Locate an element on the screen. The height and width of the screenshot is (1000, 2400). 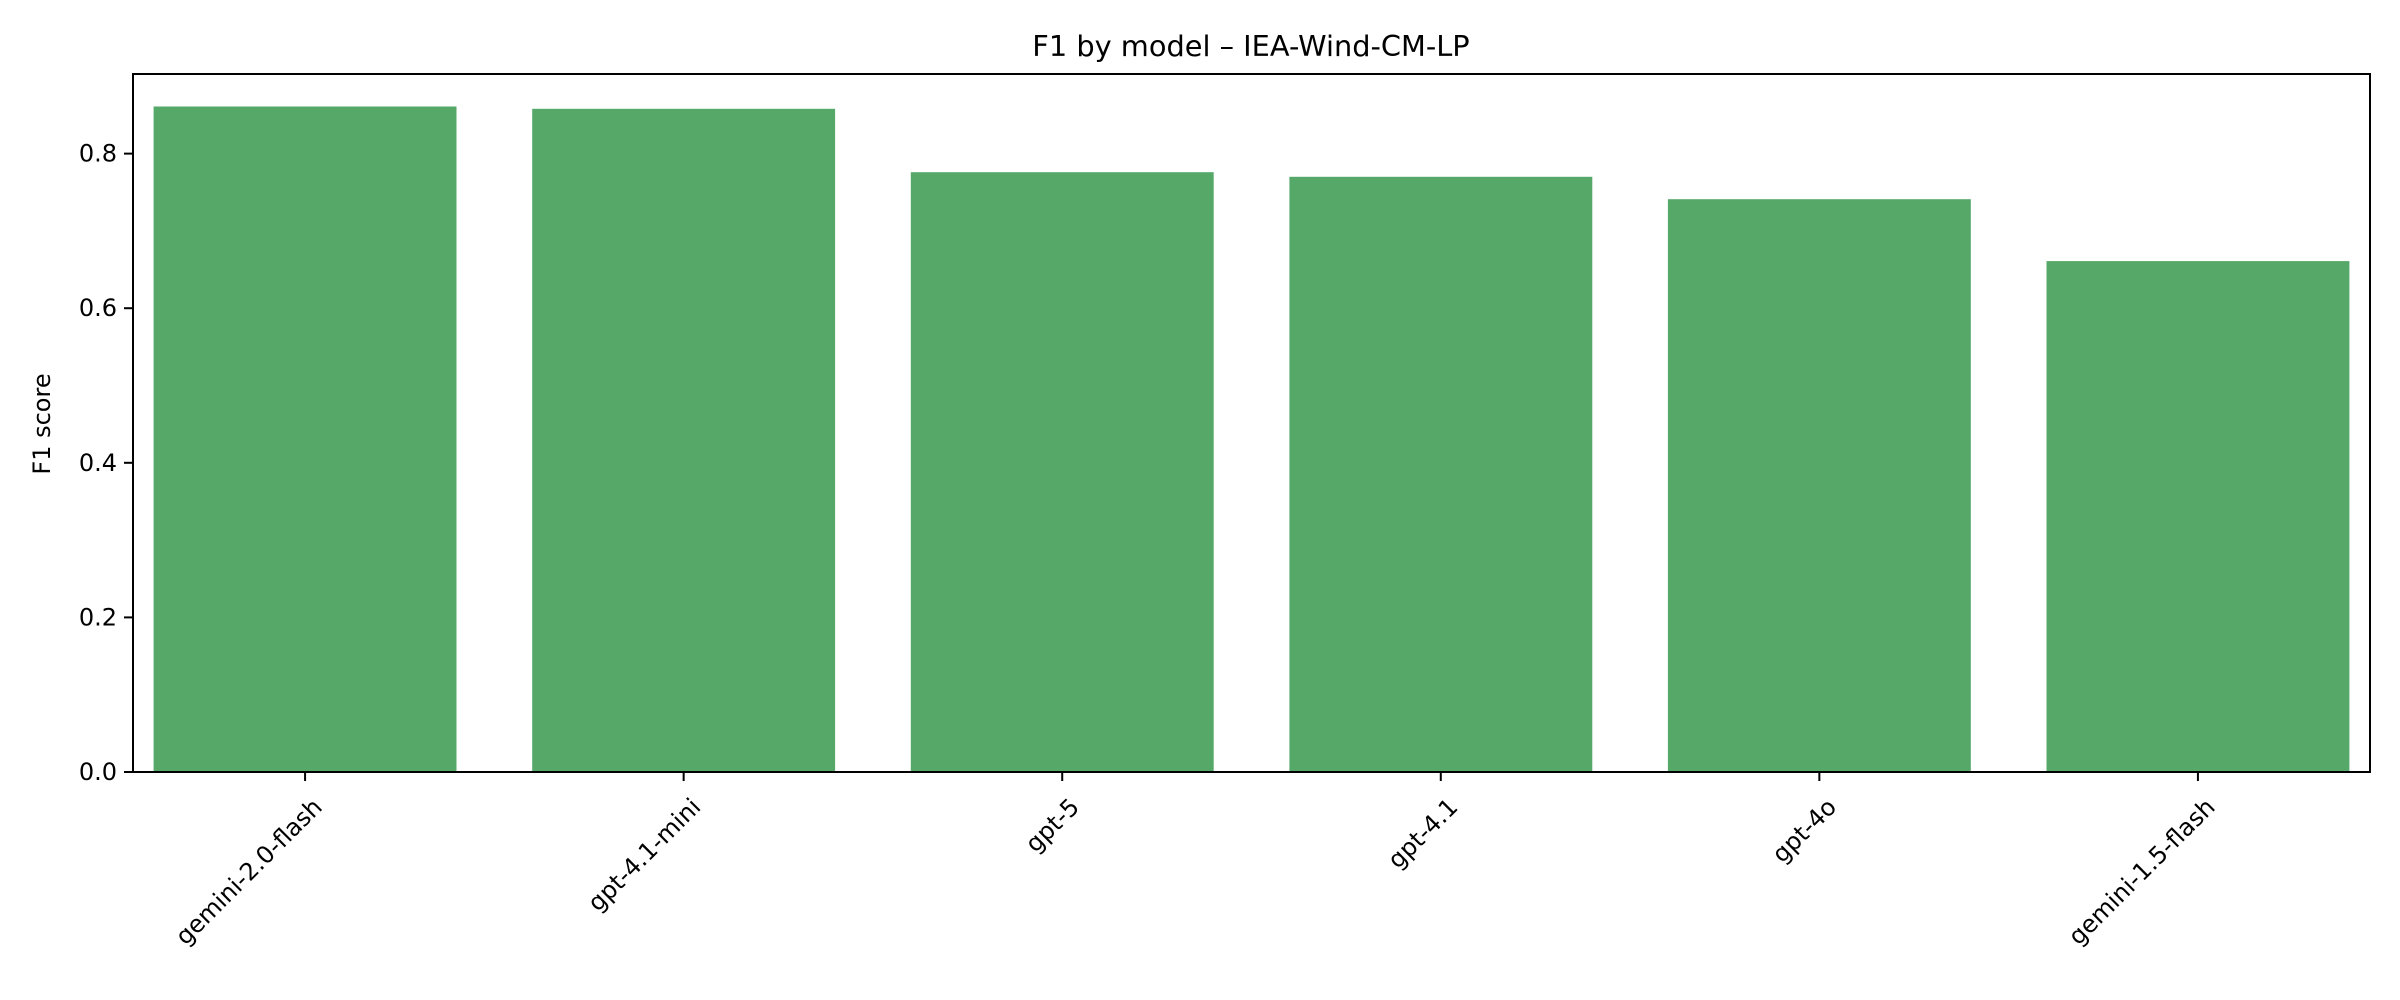
y-tick-label: 0.2 is located at coordinates (98, 617).